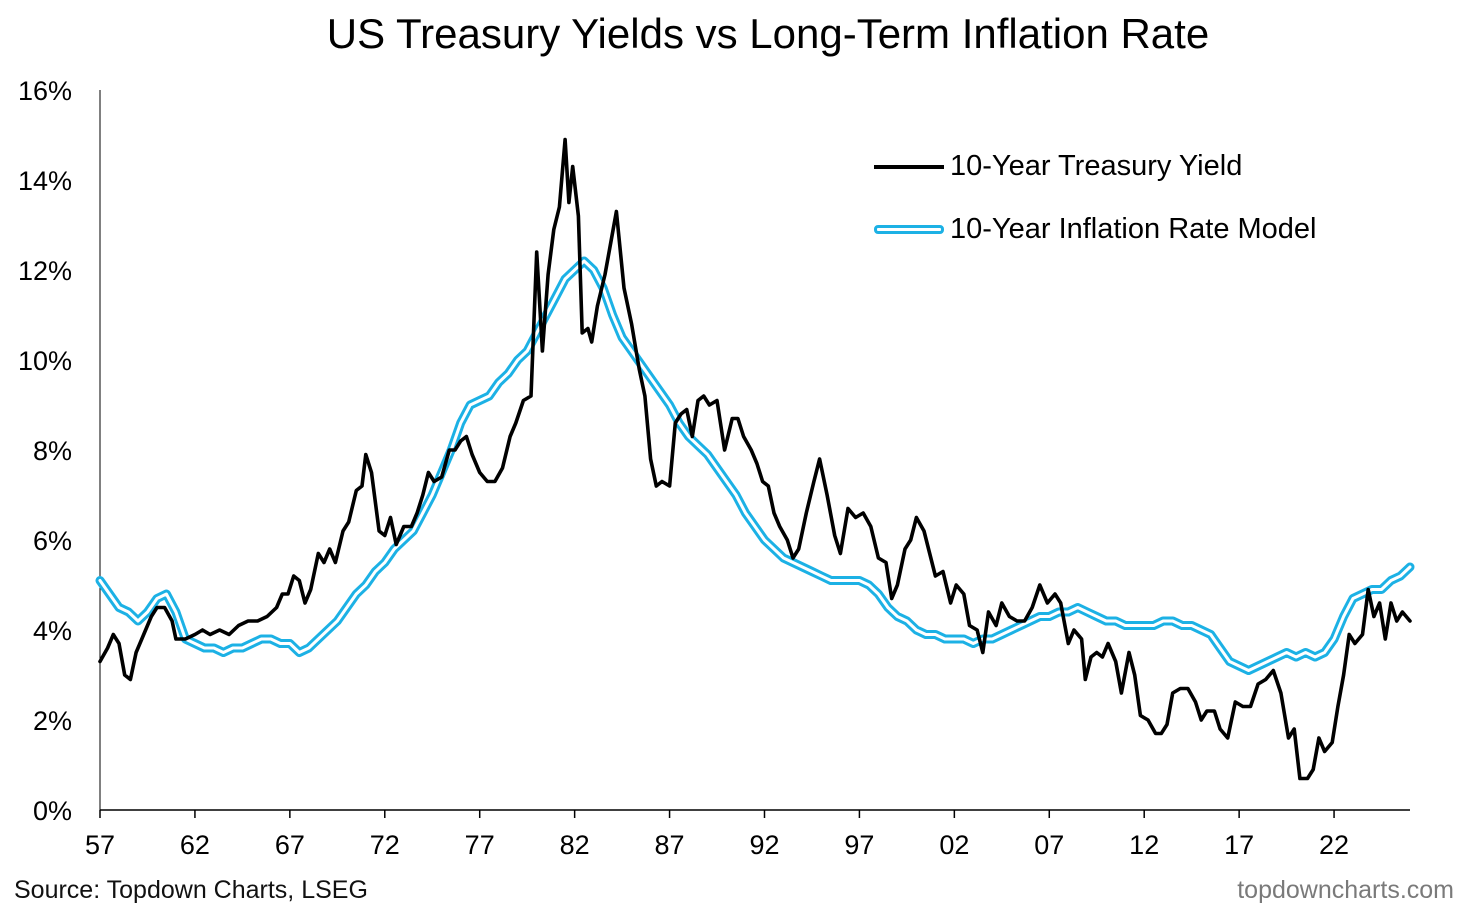  I want to click on y-tick-label: 8%, so click(52, 451).